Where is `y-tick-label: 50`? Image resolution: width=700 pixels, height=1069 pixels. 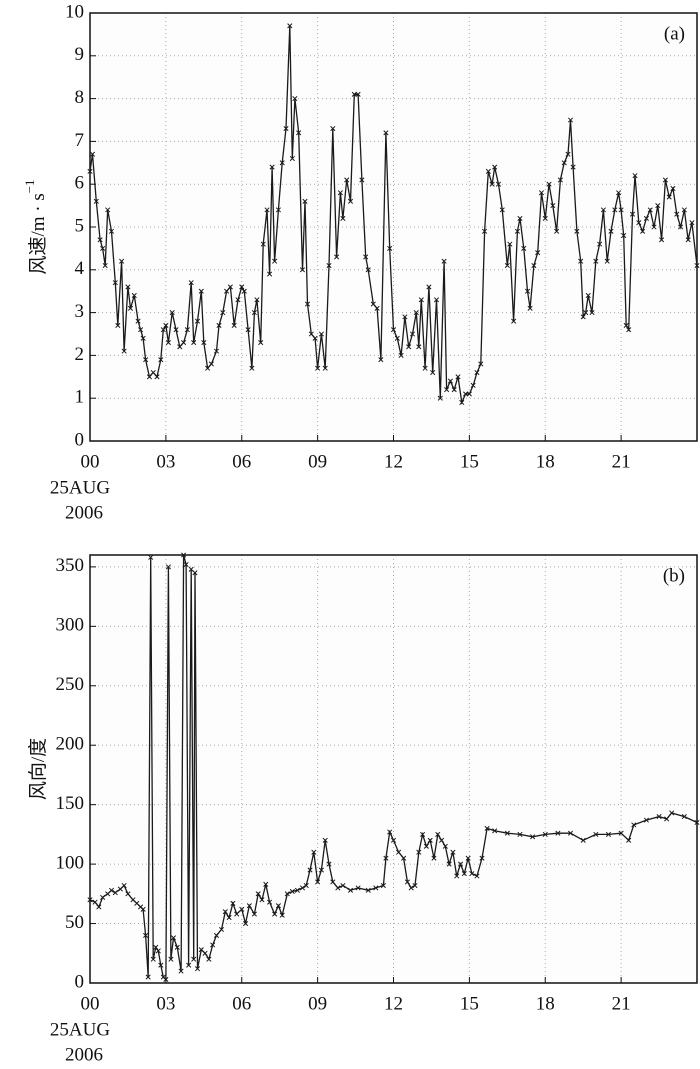
y-tick-label: 50 is located at coordinates (74, 922).